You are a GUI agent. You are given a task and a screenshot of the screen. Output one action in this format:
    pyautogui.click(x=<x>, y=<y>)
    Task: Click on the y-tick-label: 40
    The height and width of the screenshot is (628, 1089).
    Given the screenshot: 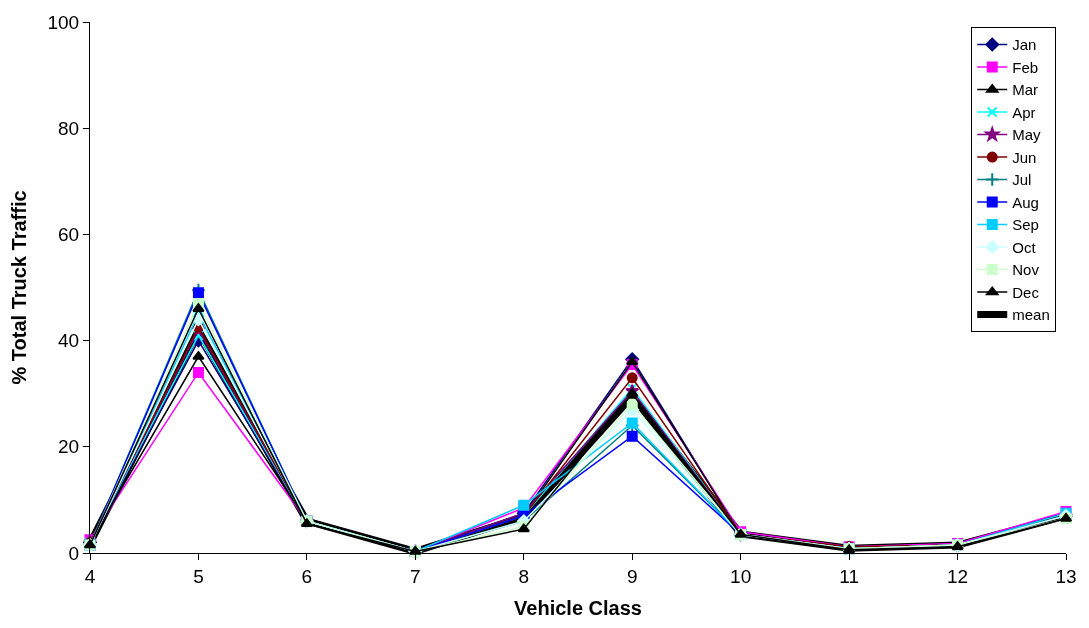 What is the action you would take?
    pyautogui.click(x=69, y=341)
    